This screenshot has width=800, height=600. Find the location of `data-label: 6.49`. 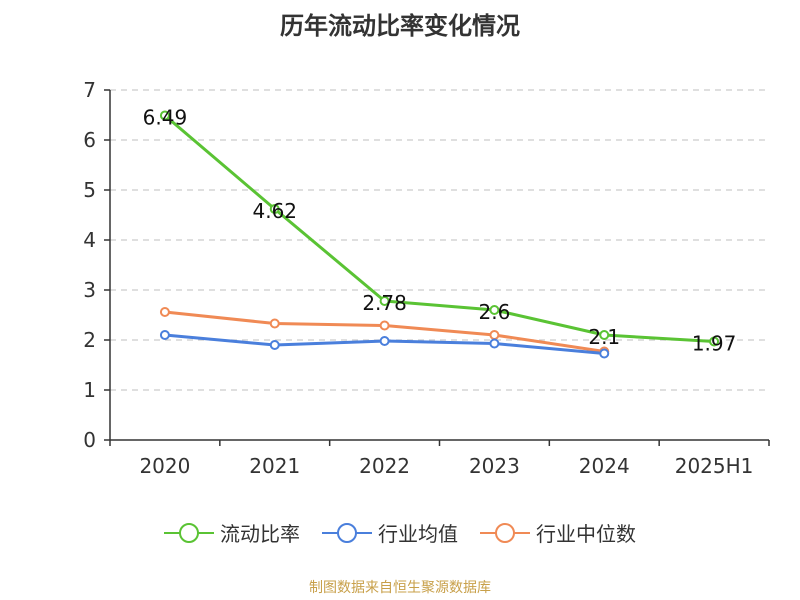

data-label: 6.49 is located at coordinates (165, 118).